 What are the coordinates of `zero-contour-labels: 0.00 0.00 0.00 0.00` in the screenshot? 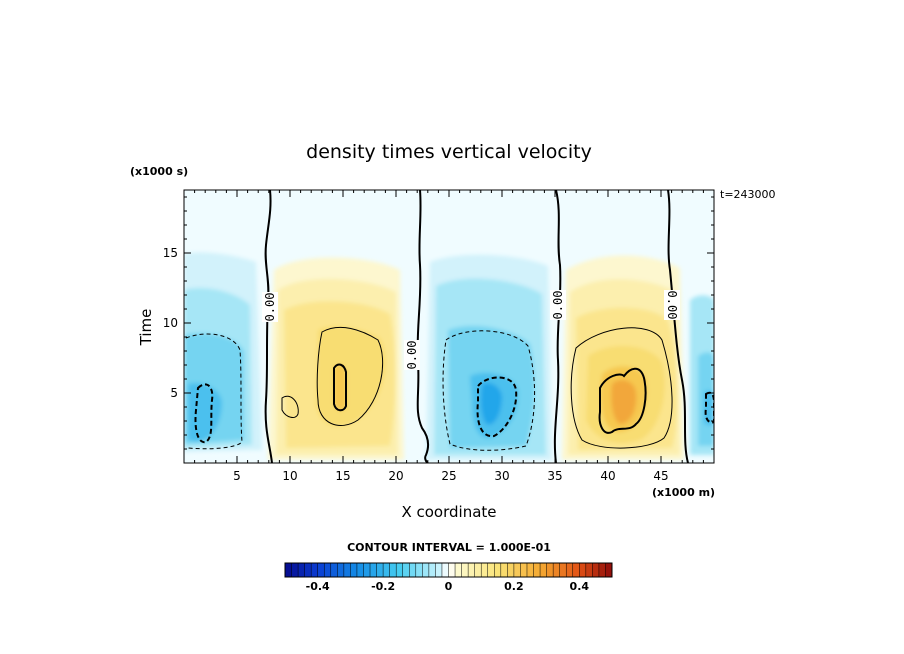 It's located at (471, 330).